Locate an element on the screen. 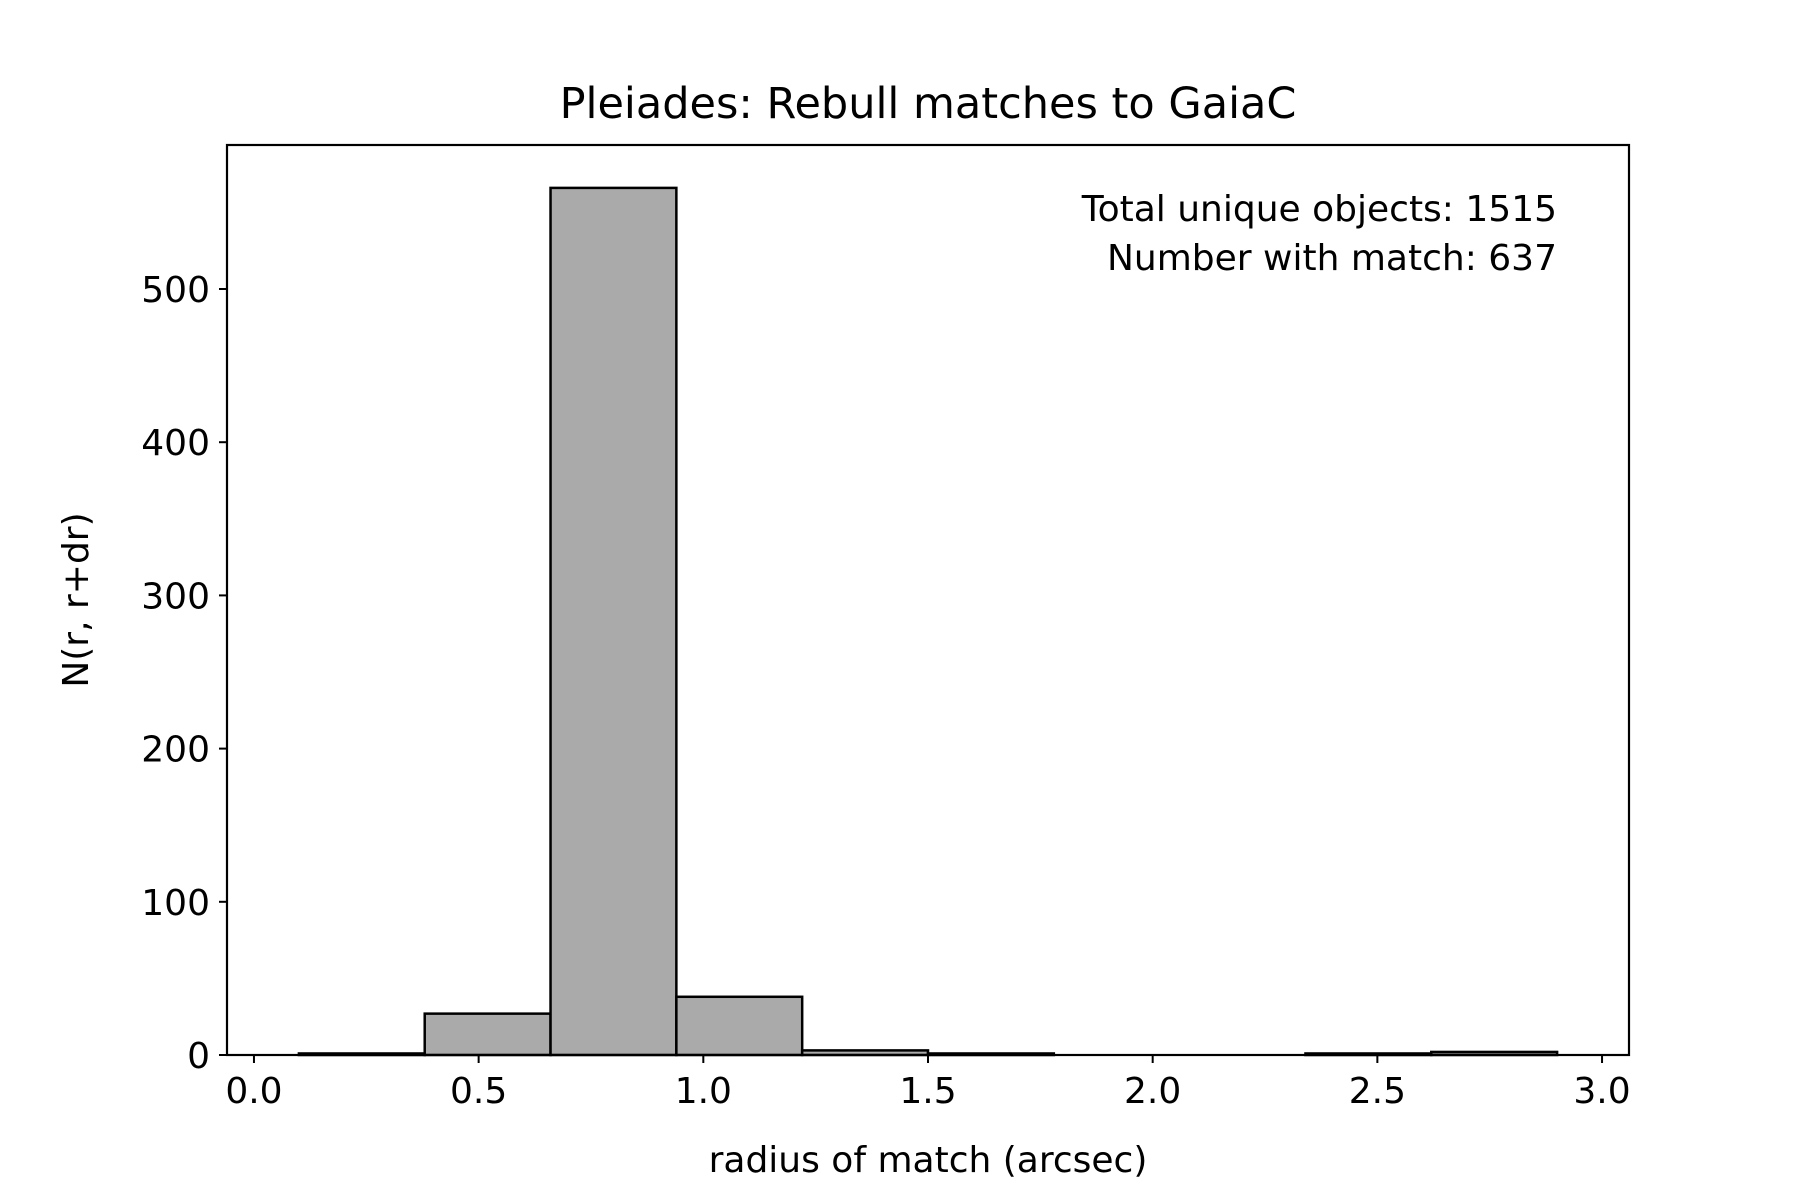  y-tick-label: 400 is located at coordinates (175, 443).